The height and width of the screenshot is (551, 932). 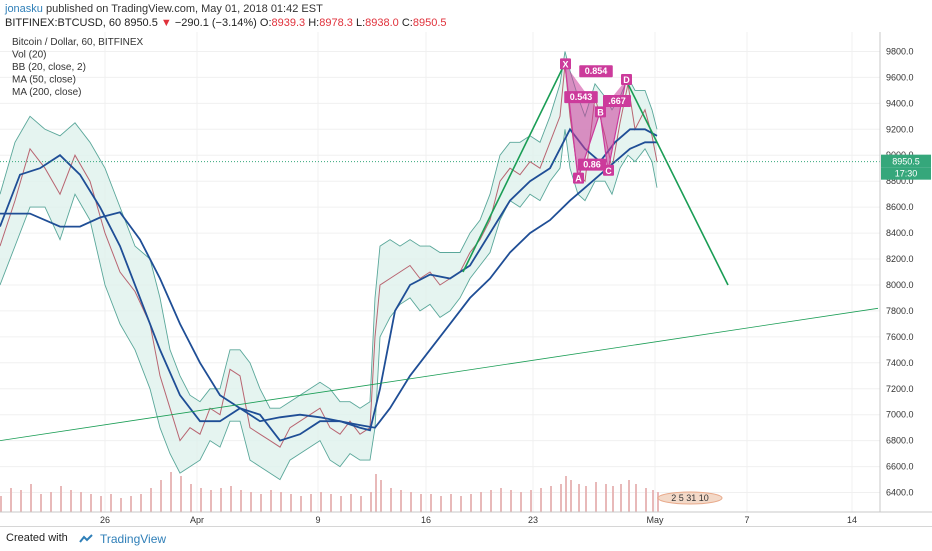 I want to click on x-tick-label: 26, so click(x=105, y=520).